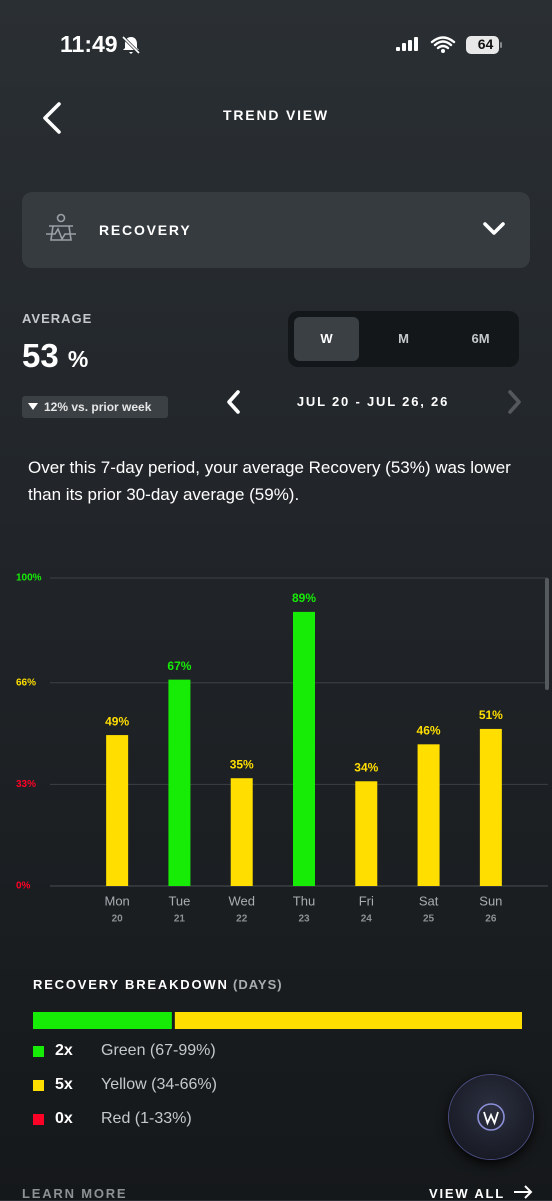 This screenshot has height=1201, width=552. What do you see at coordinates (64, 1084) in the screenshot?
I see `legend-count: 5x` at bounding box center [64, 1084].